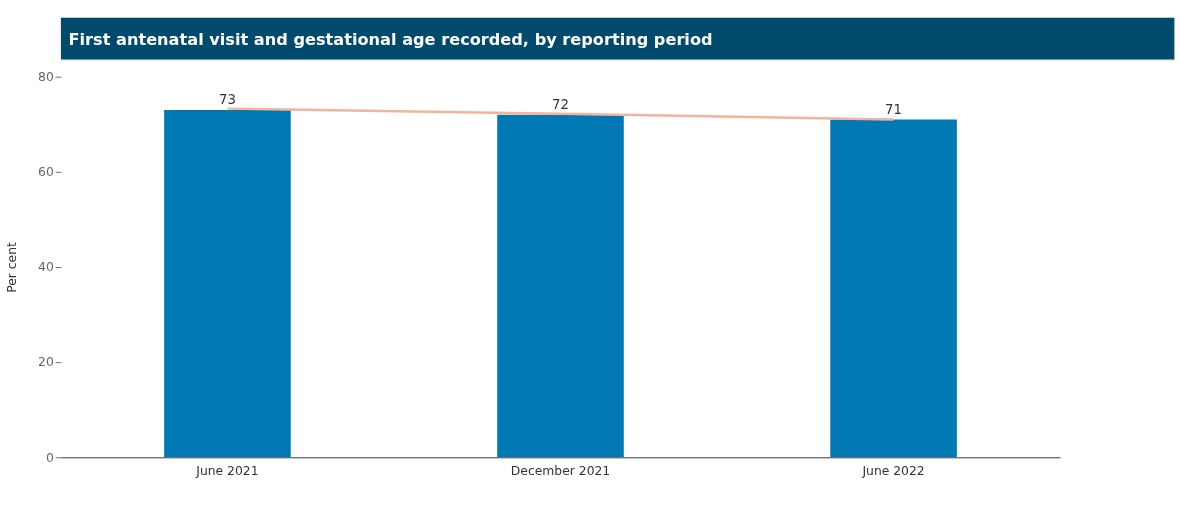  What do you see at coordinates (227, 470) in the screenshot?
I see `x-tick-label: June 2021` at bounding box center [227, 470].